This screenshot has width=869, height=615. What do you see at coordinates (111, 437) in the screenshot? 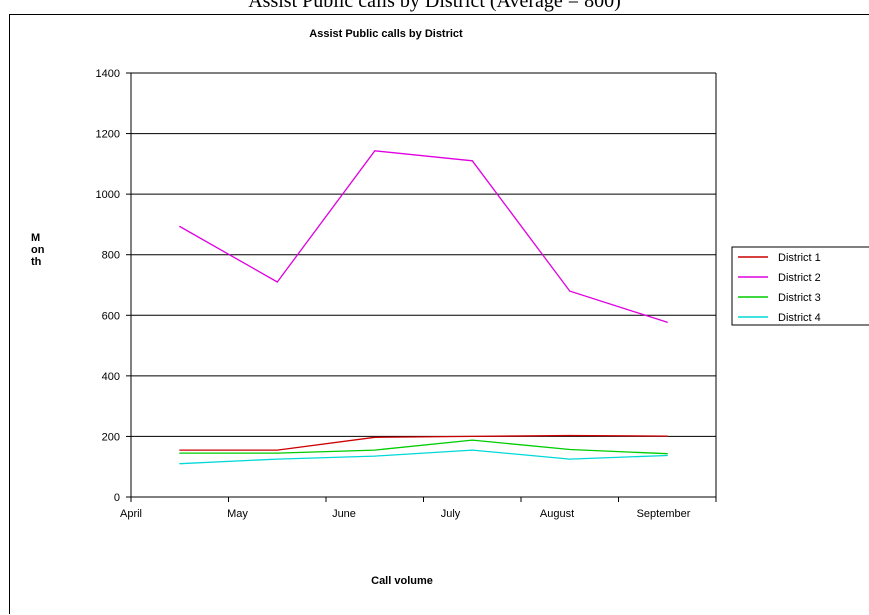
I see `y-tick-label: 200` at bounding box center [111, 437].